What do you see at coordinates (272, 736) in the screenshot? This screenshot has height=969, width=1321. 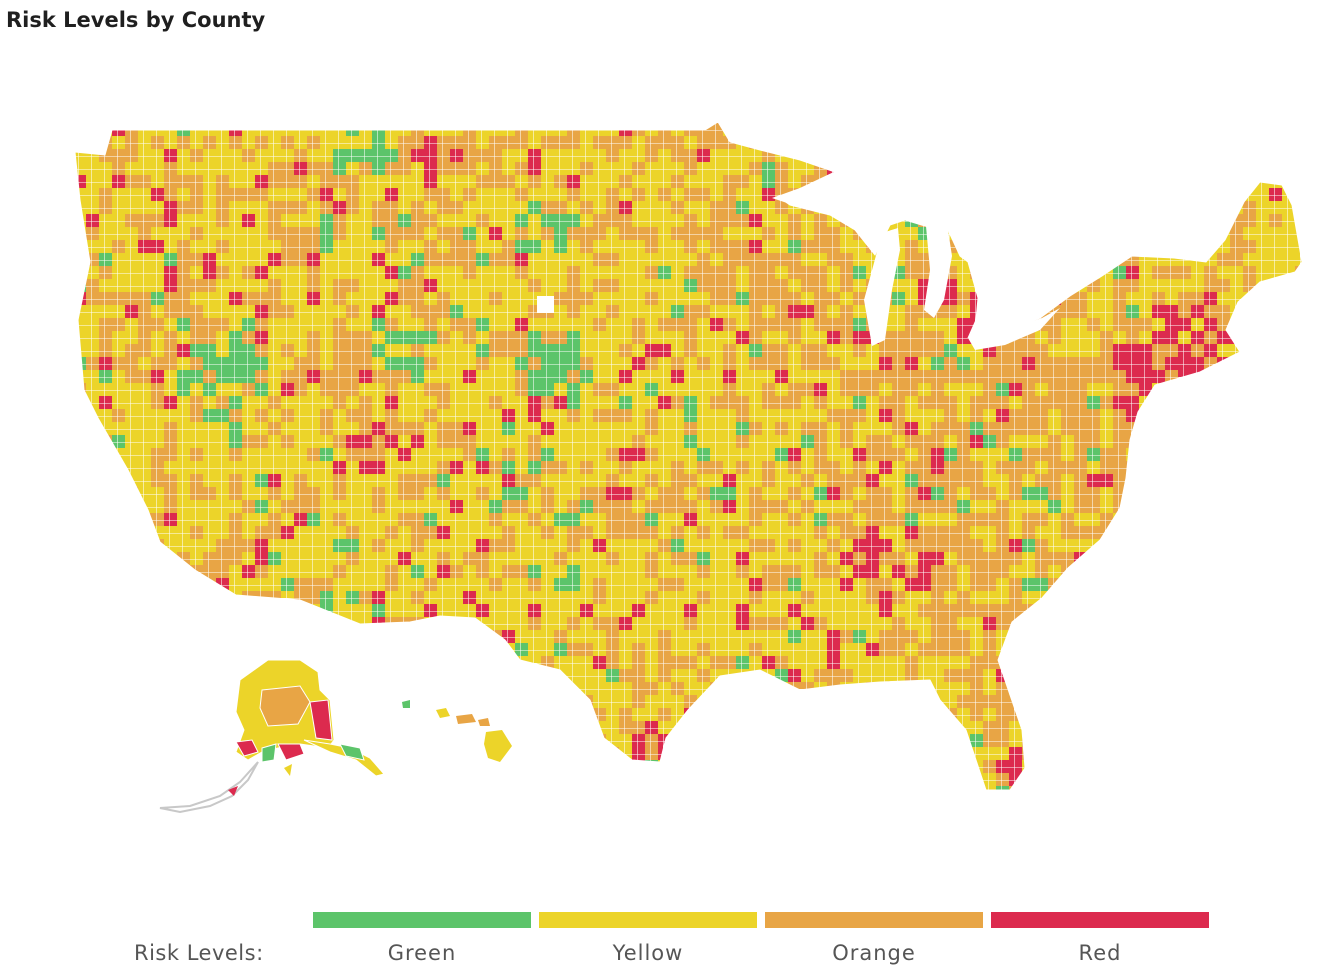 I see `alaska-counties` at bounding box center [272, 736].